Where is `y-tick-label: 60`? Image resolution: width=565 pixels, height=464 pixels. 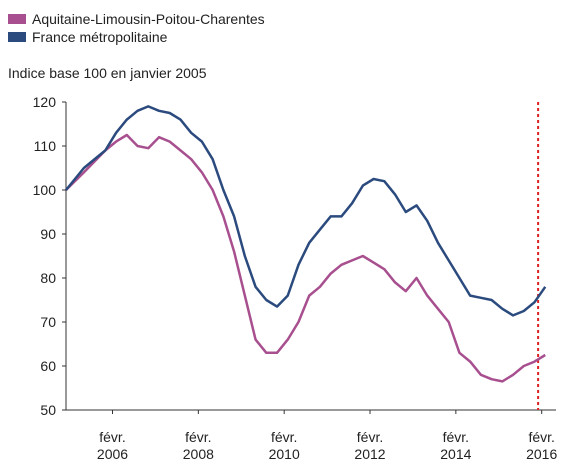
y-tick-label: 60 is located at coordinates (48, 366).